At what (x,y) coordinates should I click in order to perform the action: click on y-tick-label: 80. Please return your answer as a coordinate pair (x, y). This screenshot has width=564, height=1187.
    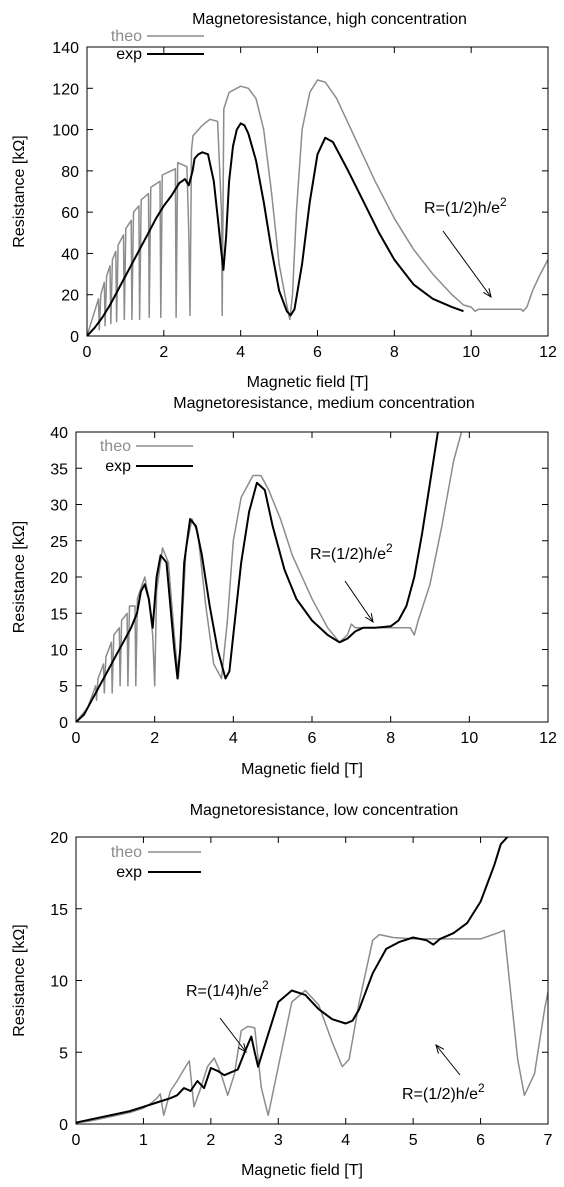
    Looking at the image, I should click on (70, 172).